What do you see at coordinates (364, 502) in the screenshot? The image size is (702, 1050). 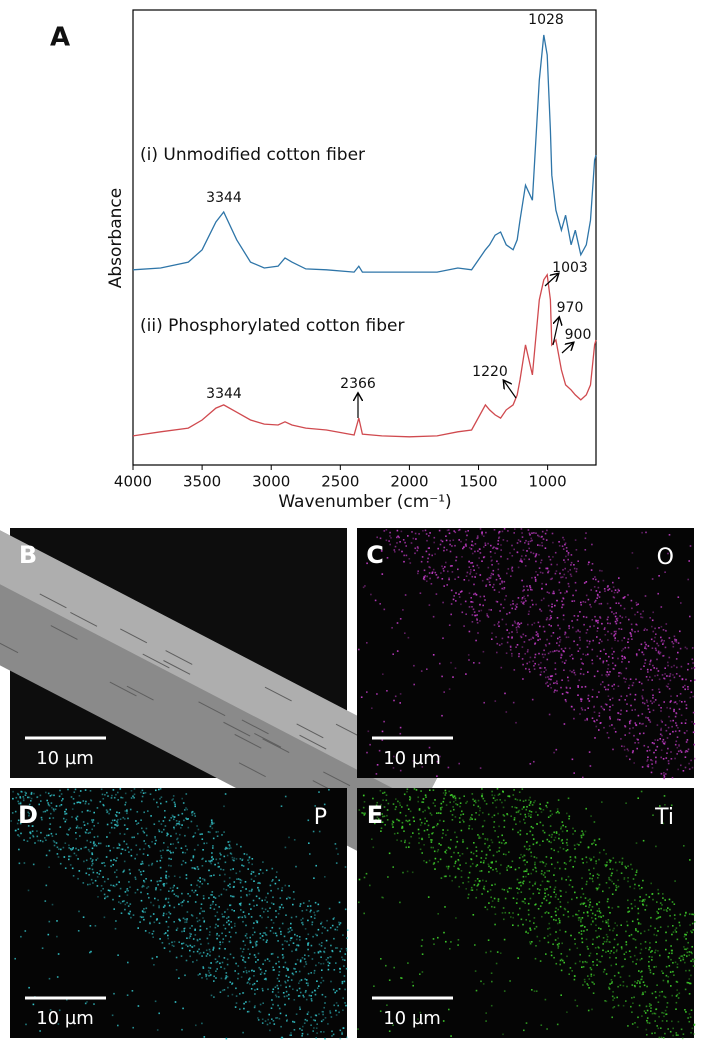 I see `x-axis-label: Wavenumber (cm⁻¹)` at bounding box center [364, 502].